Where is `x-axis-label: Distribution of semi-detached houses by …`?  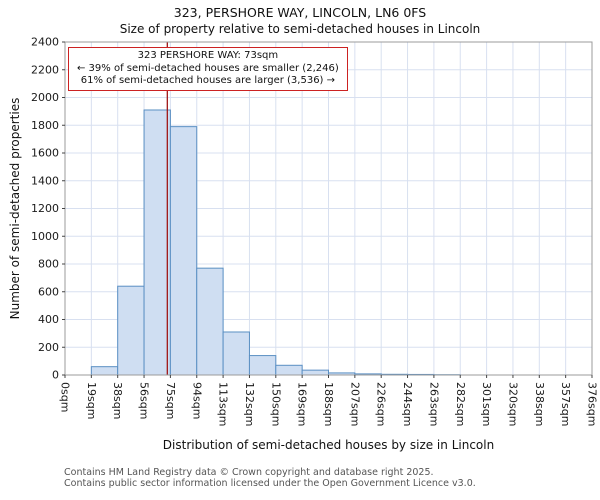 x-axis-label: Distribution of semi-detached houses by … is located at coordinates (328, 445).